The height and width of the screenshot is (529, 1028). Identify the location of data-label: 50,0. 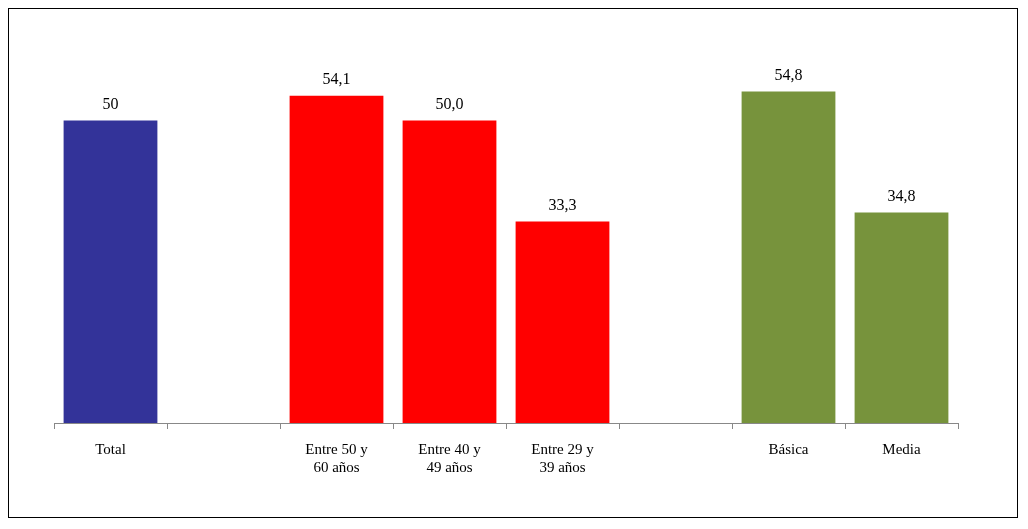
(449, 103).